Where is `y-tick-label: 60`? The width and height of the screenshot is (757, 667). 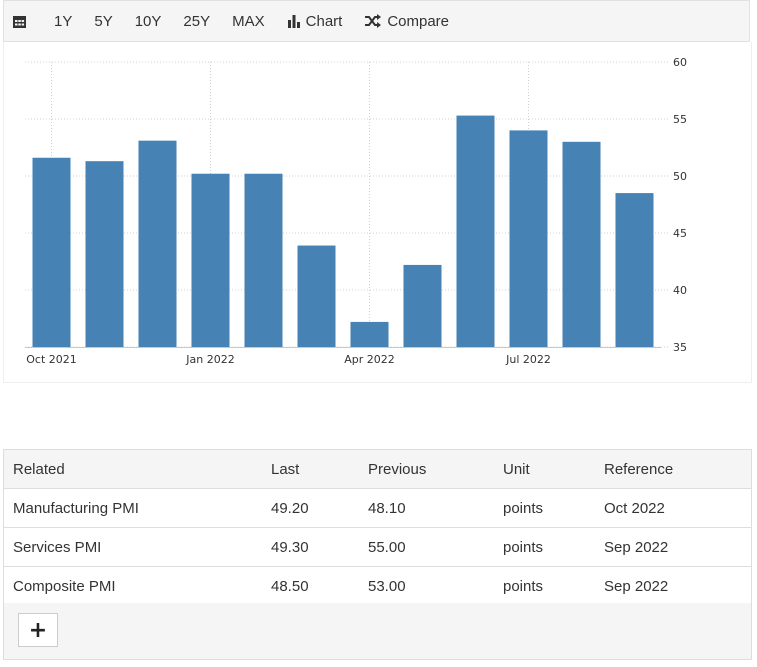
y-tick-label: 60 is located at coordinates (680, 62).